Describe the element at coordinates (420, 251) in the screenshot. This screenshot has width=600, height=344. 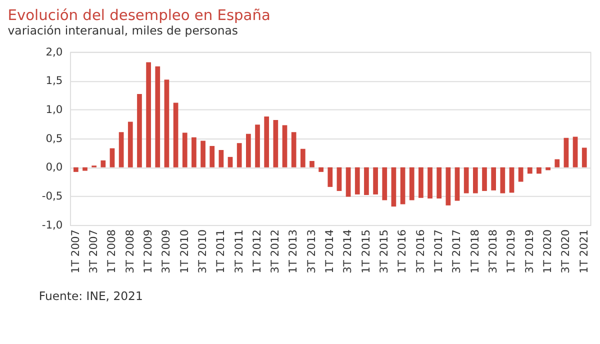
I see `x-tick-label: 3T 2016` at that location.